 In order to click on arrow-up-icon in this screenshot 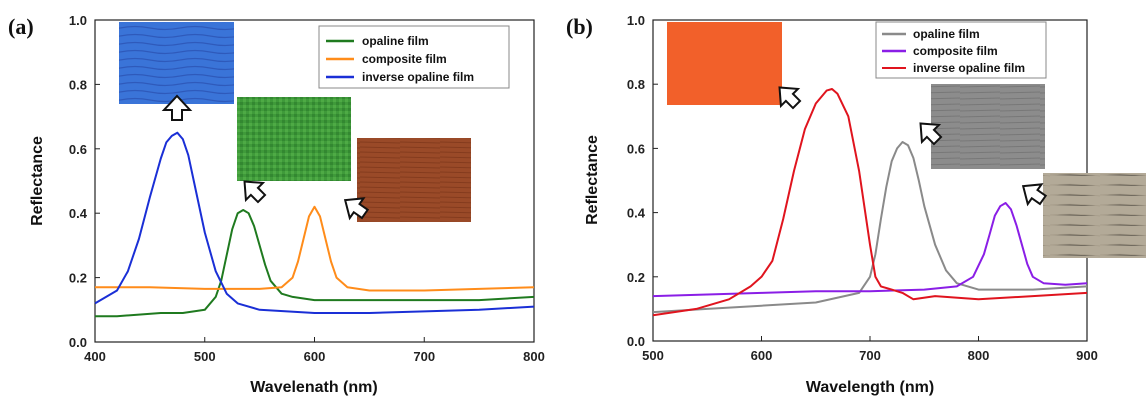, I will do `click(177, 107)`.